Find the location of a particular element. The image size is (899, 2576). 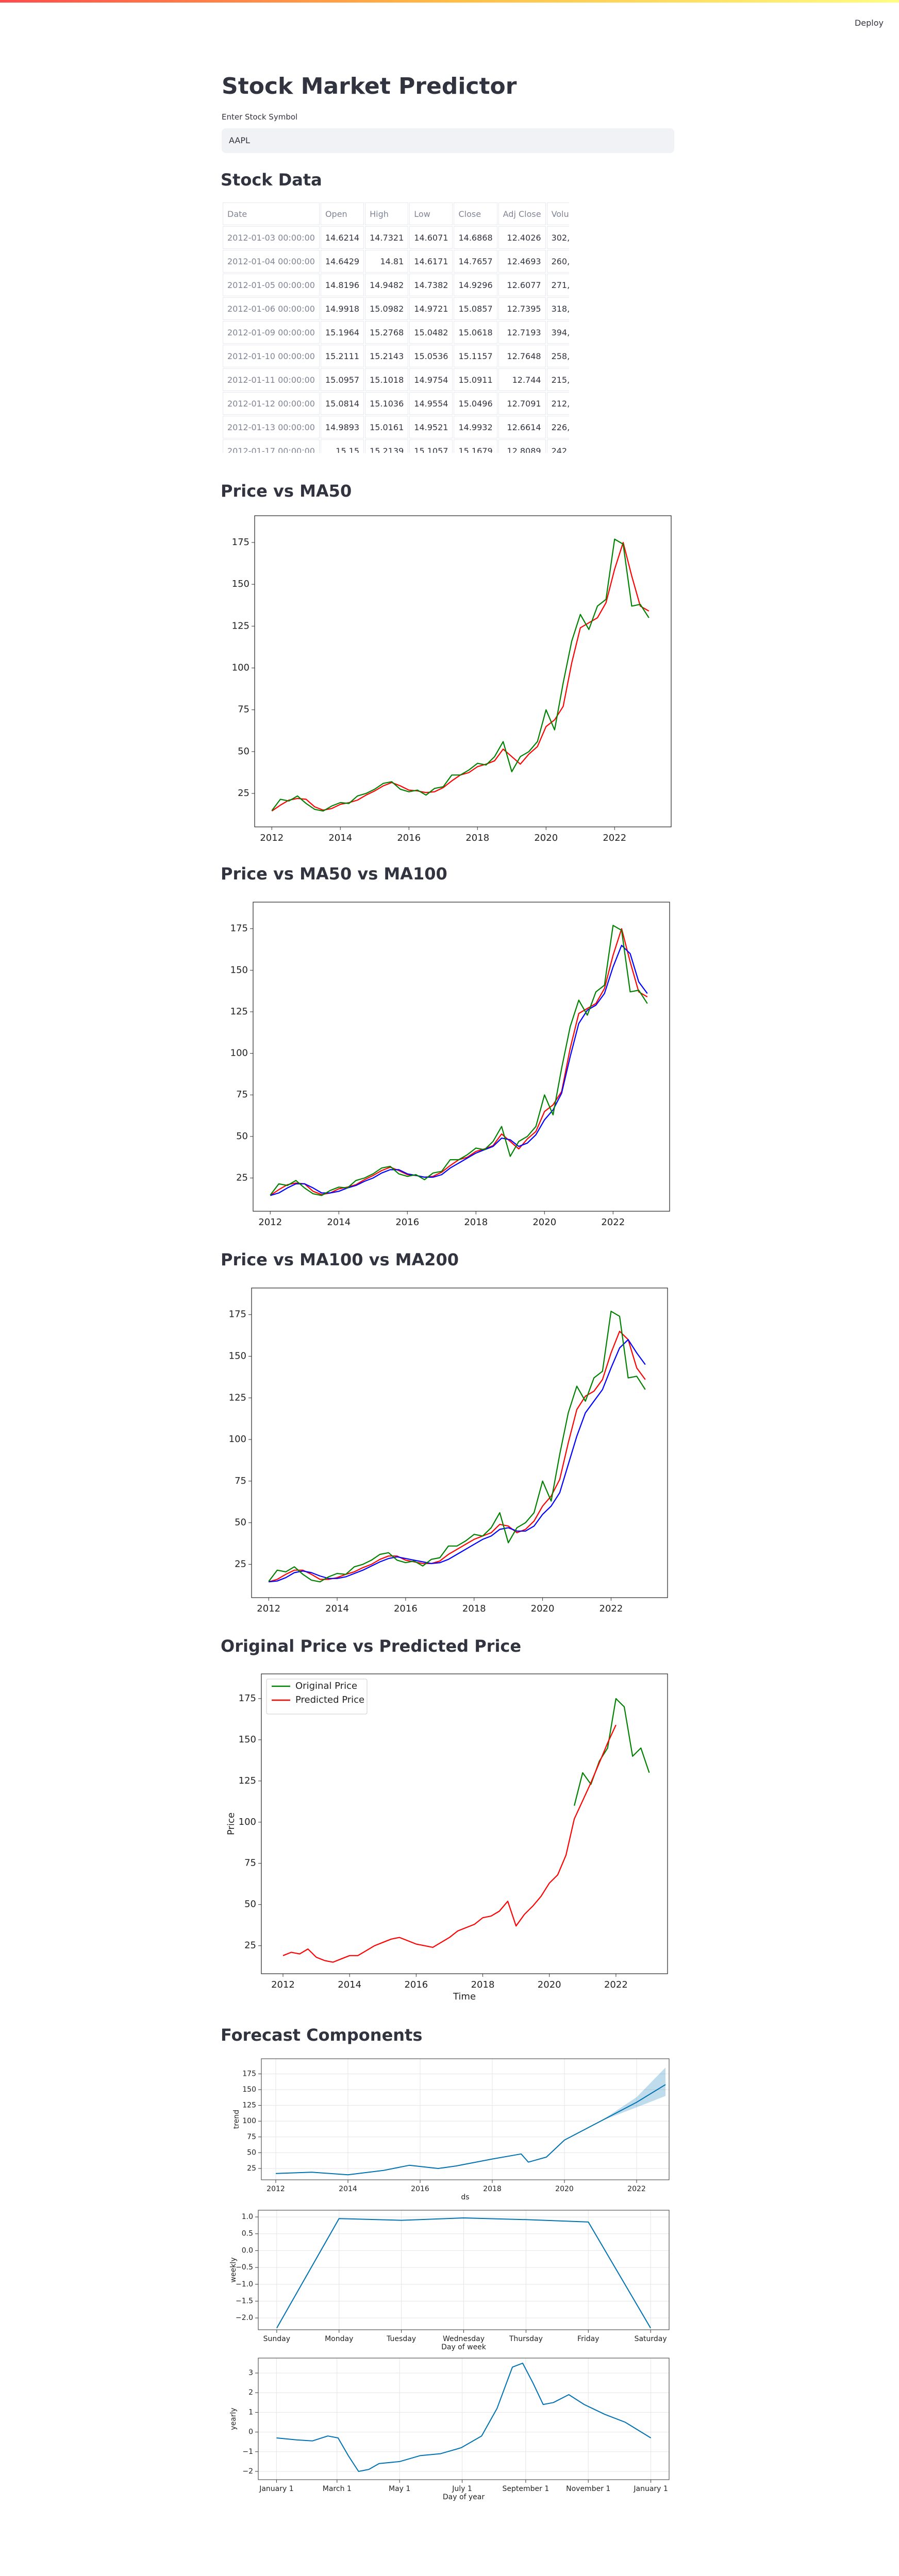

table-cell: 242,897,200 is located at coordinates (557, 446).